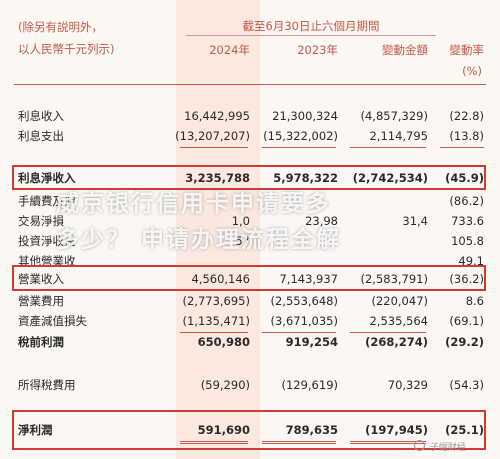 The width and height of the screenshot is (500, 459). What do you see at coordinates (390, 178) in the screenshot?
I see `cell-change: (2,742,534)` at bounding box center [390, 178].